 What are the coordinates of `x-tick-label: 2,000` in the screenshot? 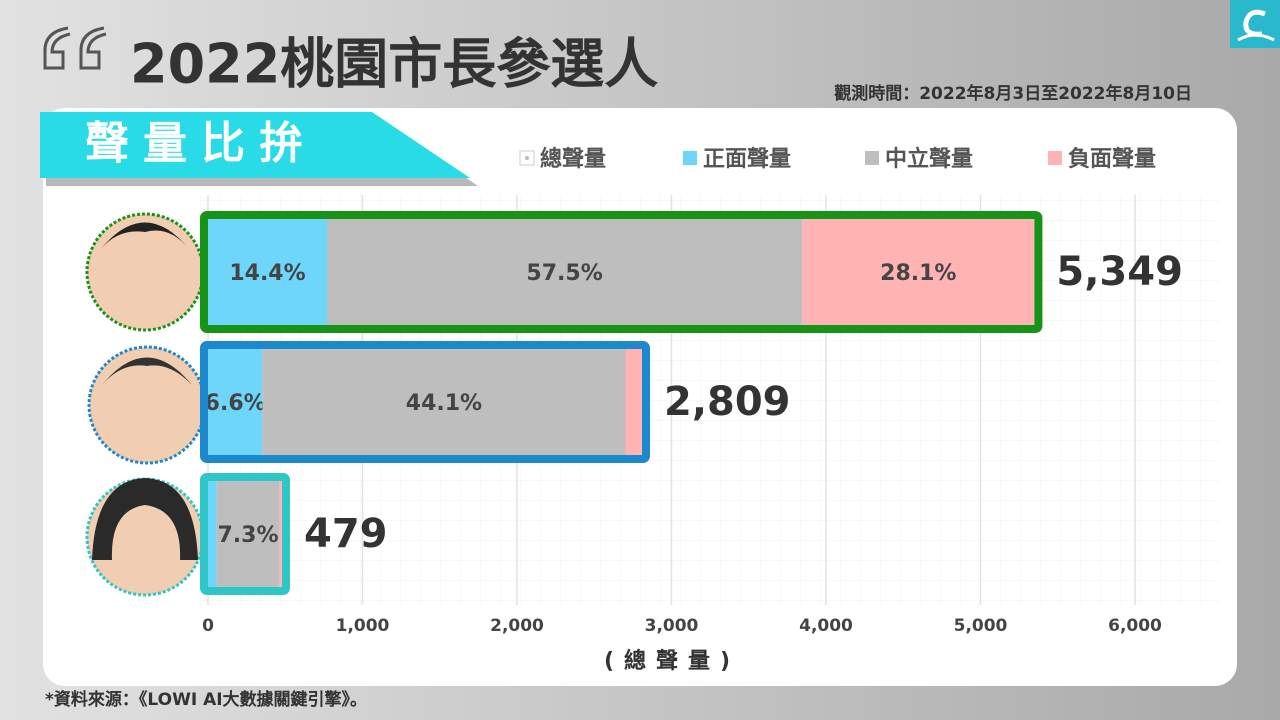 It's located at (517, 626).